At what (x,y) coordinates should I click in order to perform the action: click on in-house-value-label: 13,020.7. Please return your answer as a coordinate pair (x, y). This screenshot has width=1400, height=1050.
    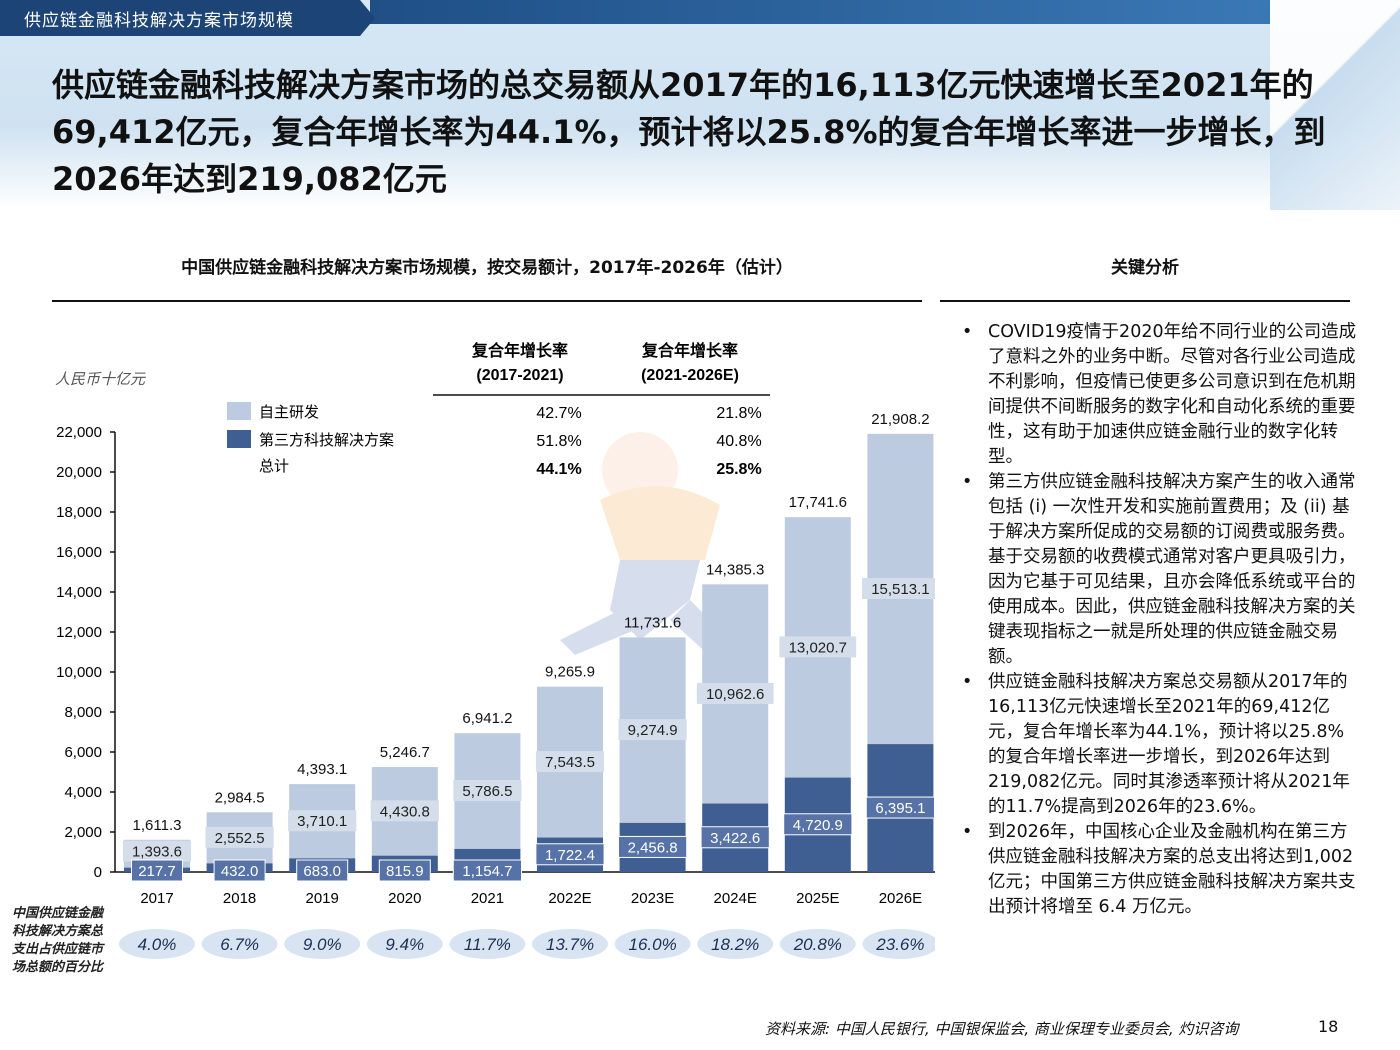
    Looking at the image, I should click on (818, 647).